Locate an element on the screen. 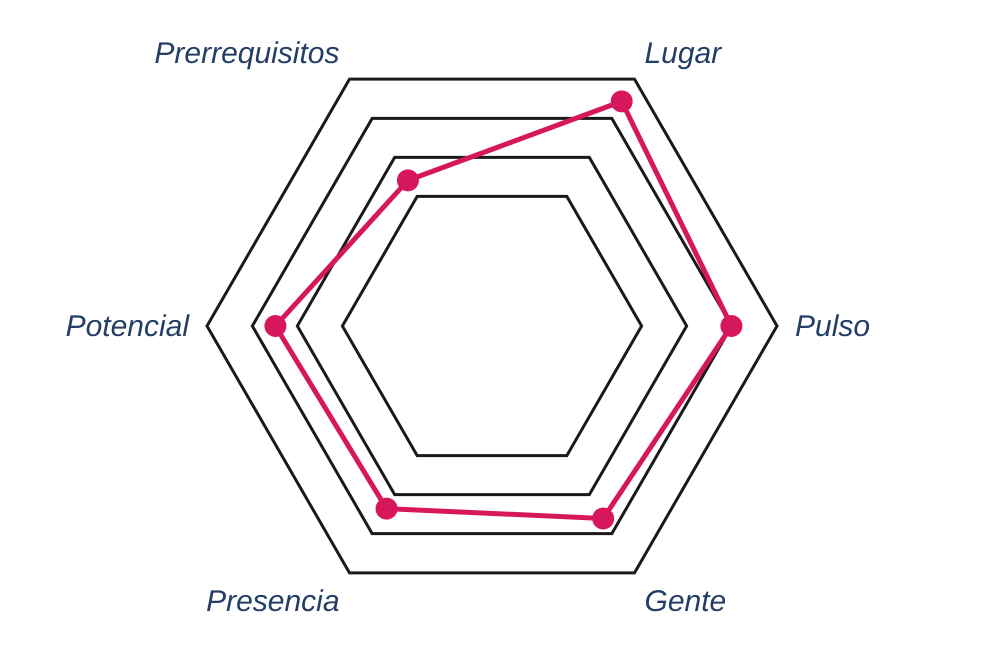  spoke-label: Gente is located at coordinates (685, 601).